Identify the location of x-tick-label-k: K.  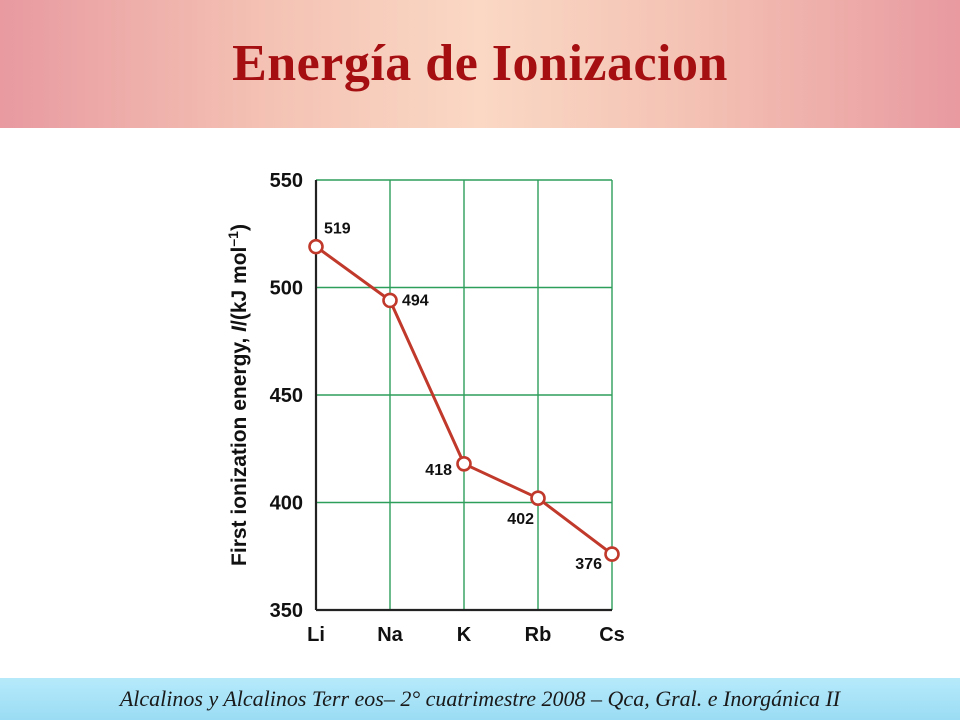
(464, 635).